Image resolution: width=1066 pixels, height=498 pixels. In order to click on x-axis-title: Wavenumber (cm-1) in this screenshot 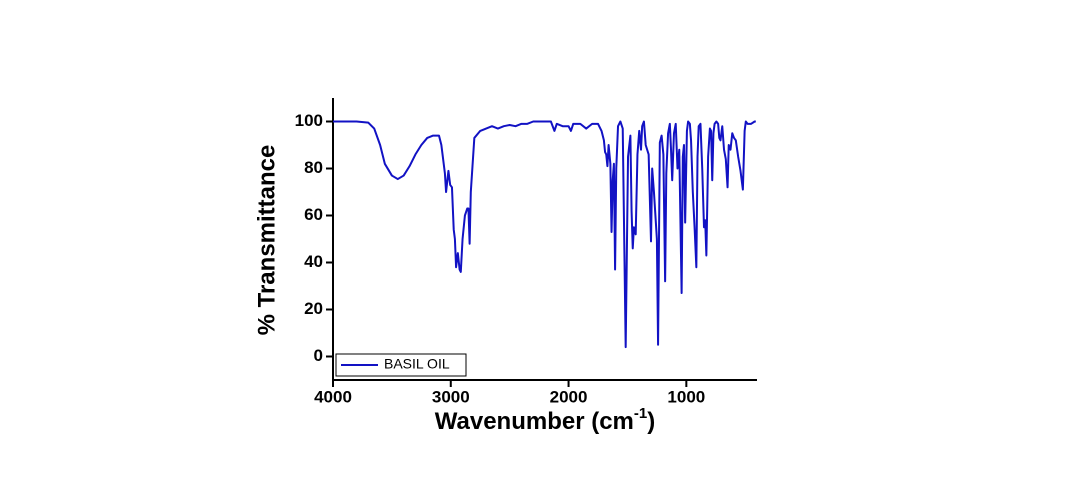, I will do `click(545, 420)`.